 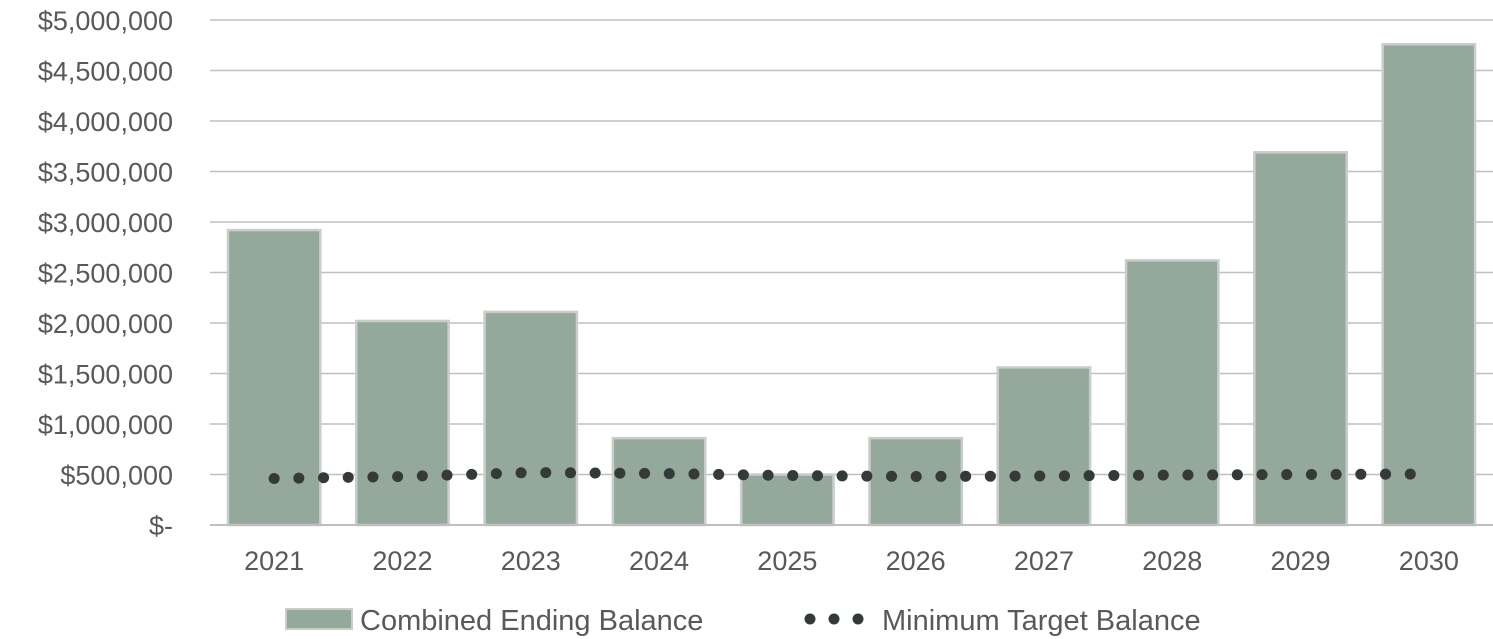 What do you see at coordinates (851, 561) in the screenshot?
I see `x-axis-ticks: 2021 2022 2023 2024 2025 2026 2027 2028 2029 2030` at bounding box center [851, 561].